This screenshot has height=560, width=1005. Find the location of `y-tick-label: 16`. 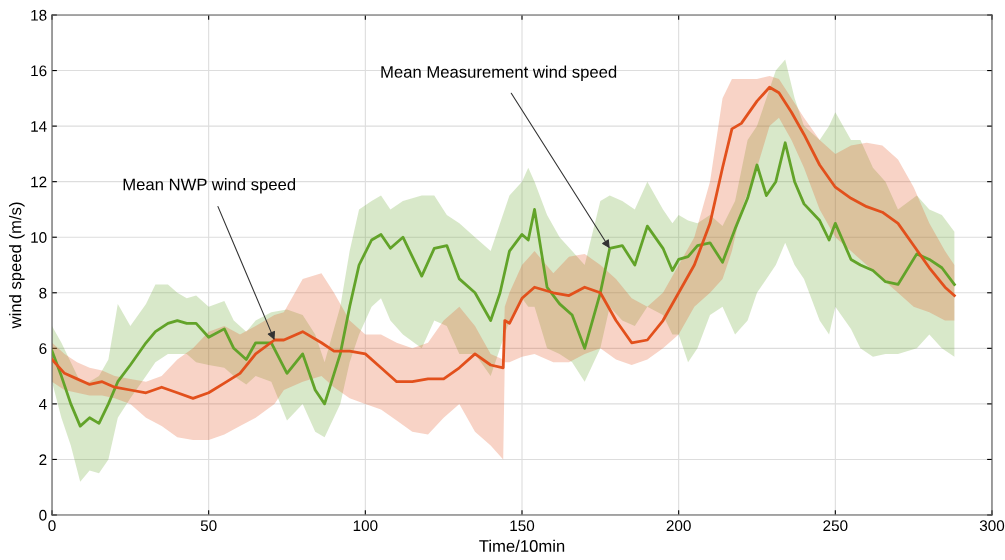

y-tick-label: 16 is located at coordinates (39, 71).